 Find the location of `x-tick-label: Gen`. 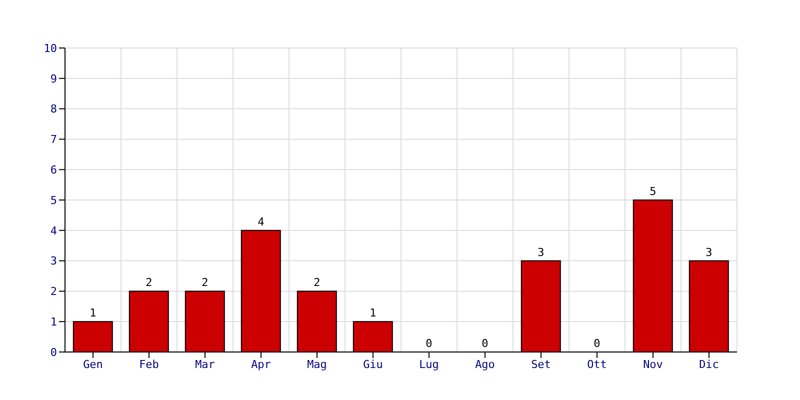

x-tick-label: Gen is located at coordinates (93, 364).